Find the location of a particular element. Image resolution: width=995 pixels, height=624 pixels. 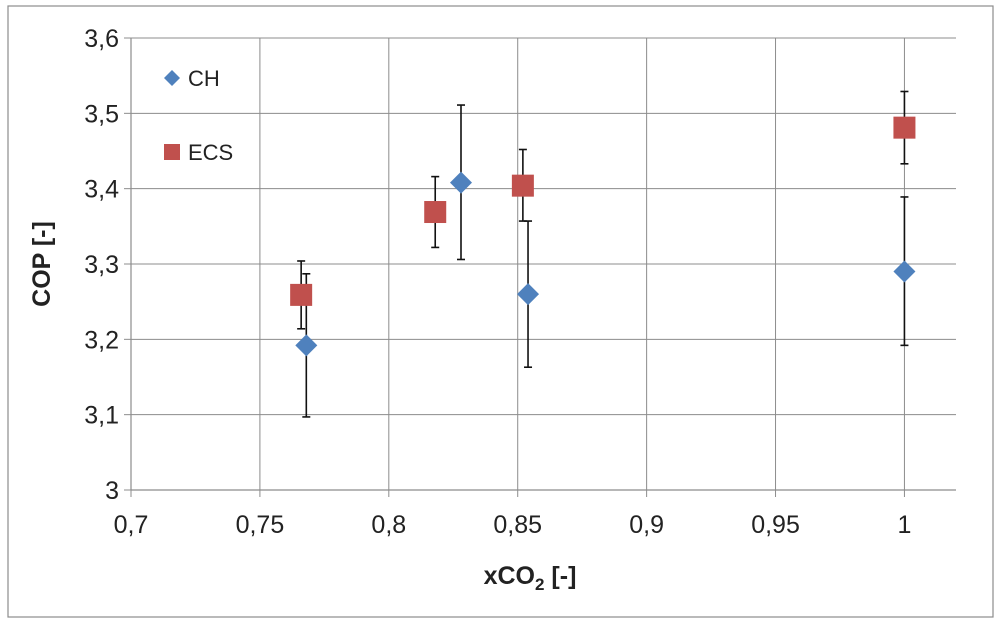

x-tick-label: 0,9 is located at coordinates (646, 525).